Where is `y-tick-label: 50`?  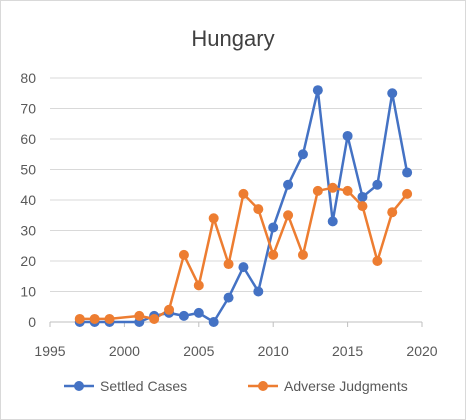 y-tick-label: 50 is located at coordinates (28, 170).